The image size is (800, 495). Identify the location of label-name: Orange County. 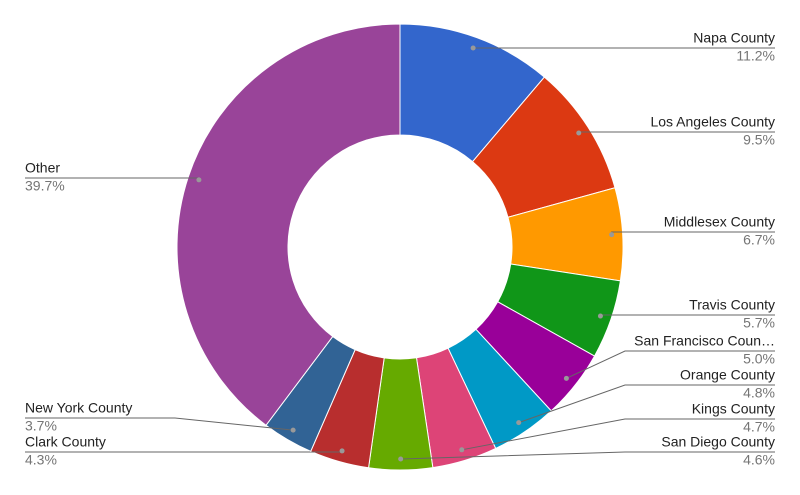
(727, 375).